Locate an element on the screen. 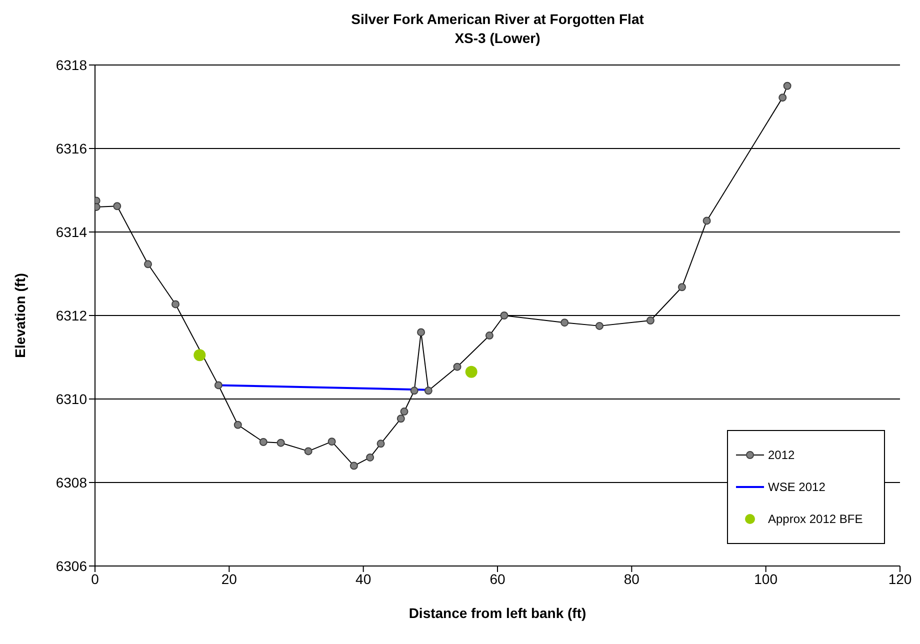 The image size is (920, 644). y-tick-label: 6312 is located at coordinates (72, 315).